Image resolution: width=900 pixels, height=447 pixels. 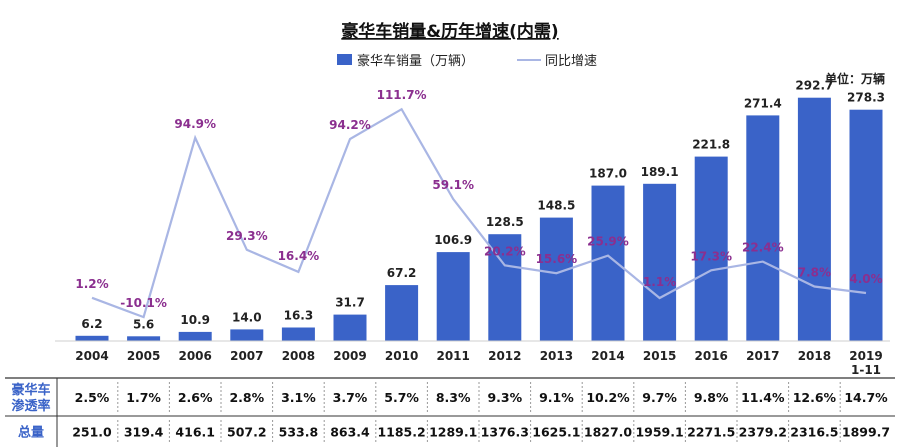 I want to click on table-cell: 9.8%, so click(x=711, y=397).